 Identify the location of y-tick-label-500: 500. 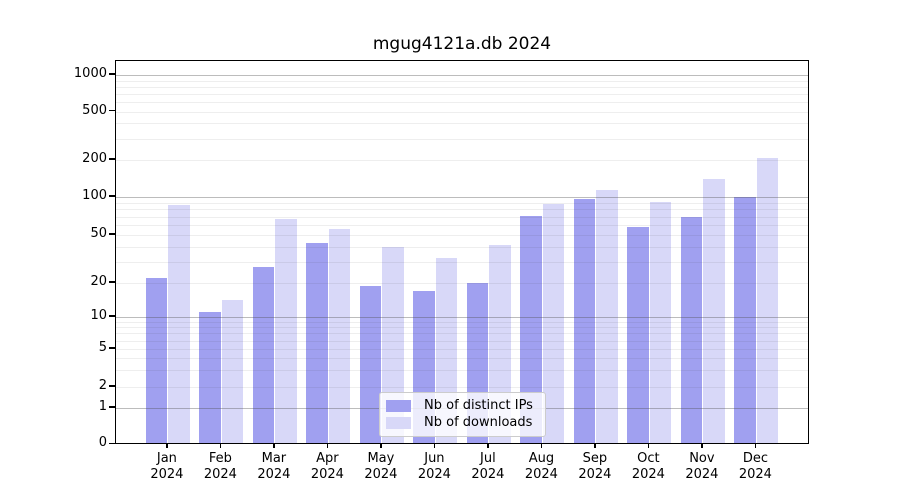
(94, 110).